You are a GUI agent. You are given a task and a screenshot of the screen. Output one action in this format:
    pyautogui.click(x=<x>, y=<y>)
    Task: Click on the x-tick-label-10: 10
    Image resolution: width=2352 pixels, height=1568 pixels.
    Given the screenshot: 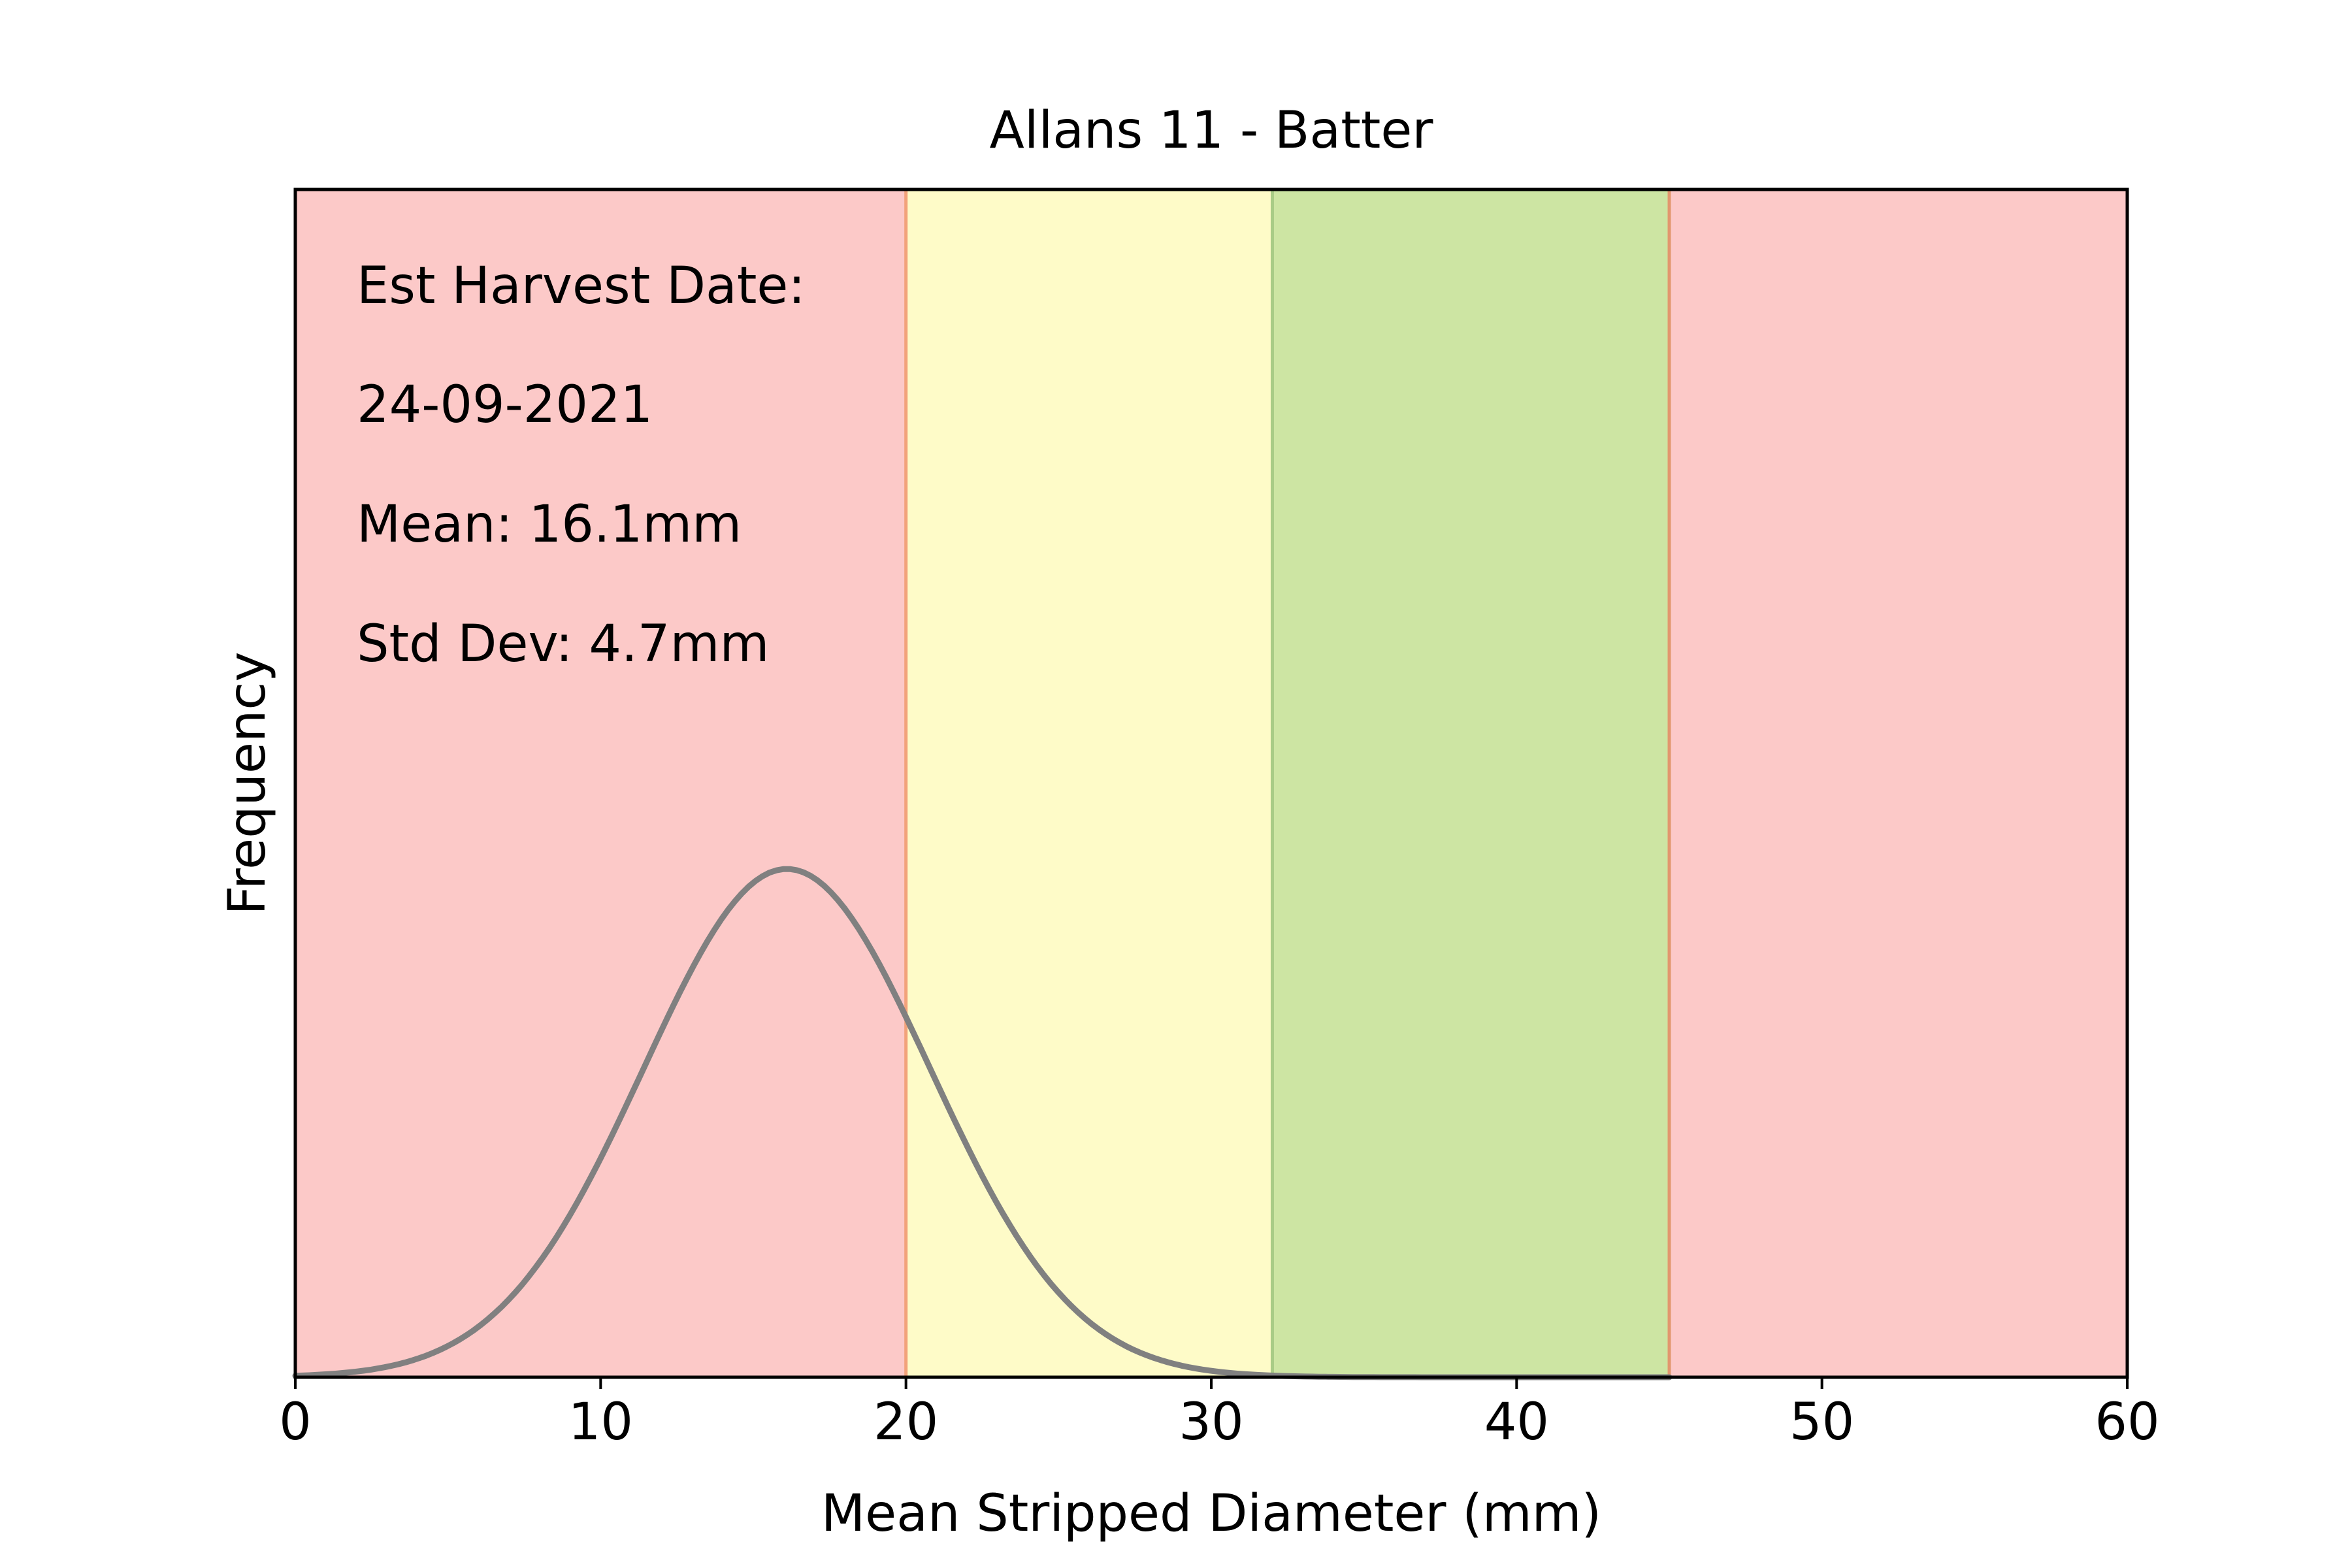 What is the action you would take?
    pyautogui.click(x=600, y=1422)
    